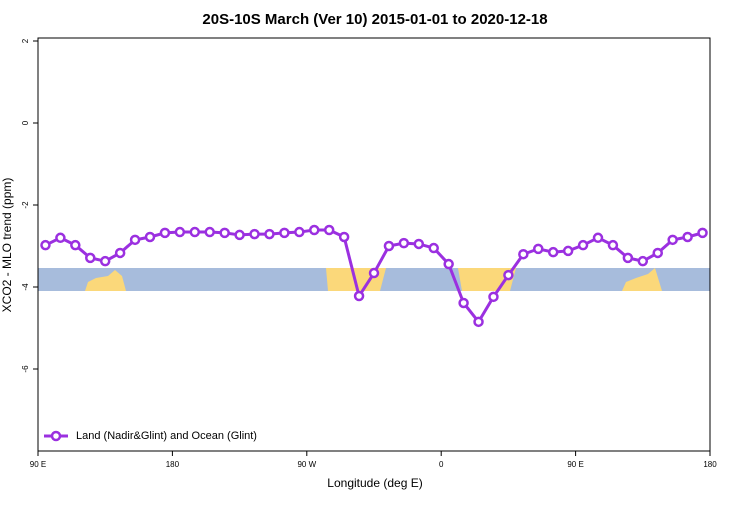 The image size is (750, 505). What do you see at coordinates (7, 245) in the screenshot?
I see `y-axis-label: XCO2 - MLO trend (ppm)` at bounding box center [7, 245].